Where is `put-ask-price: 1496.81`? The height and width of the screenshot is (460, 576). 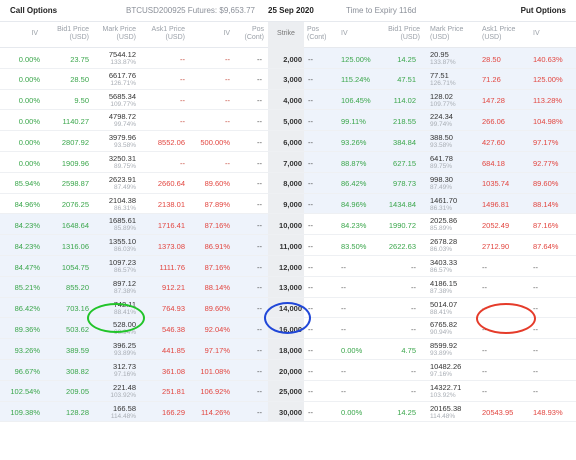 put-ask-price: 1496.81 is located at coordinates (496, 205).